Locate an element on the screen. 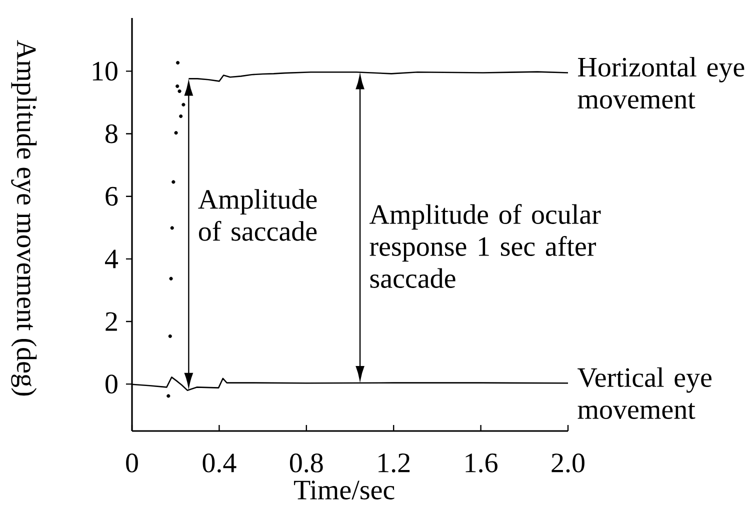 Image resolution: width=751 pixels, height=523 pixels. series-label: Horizontal eye movement is located at coordinates (661, 82).